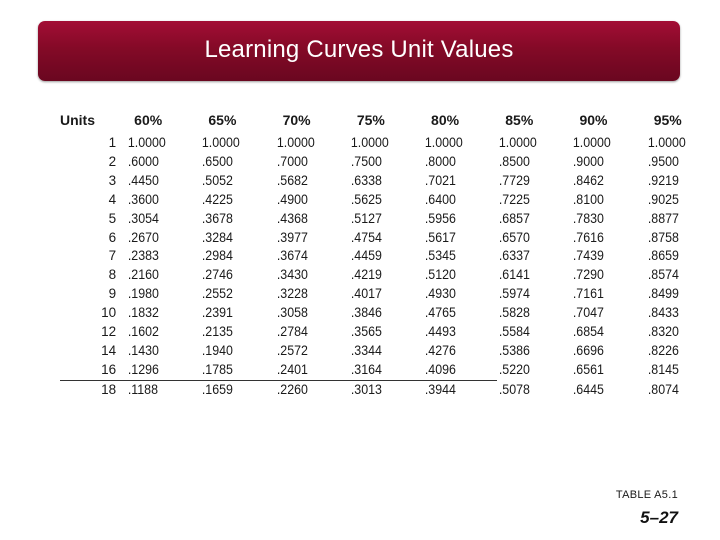  I want to click on value-cell: .3284, so click(218, 237).